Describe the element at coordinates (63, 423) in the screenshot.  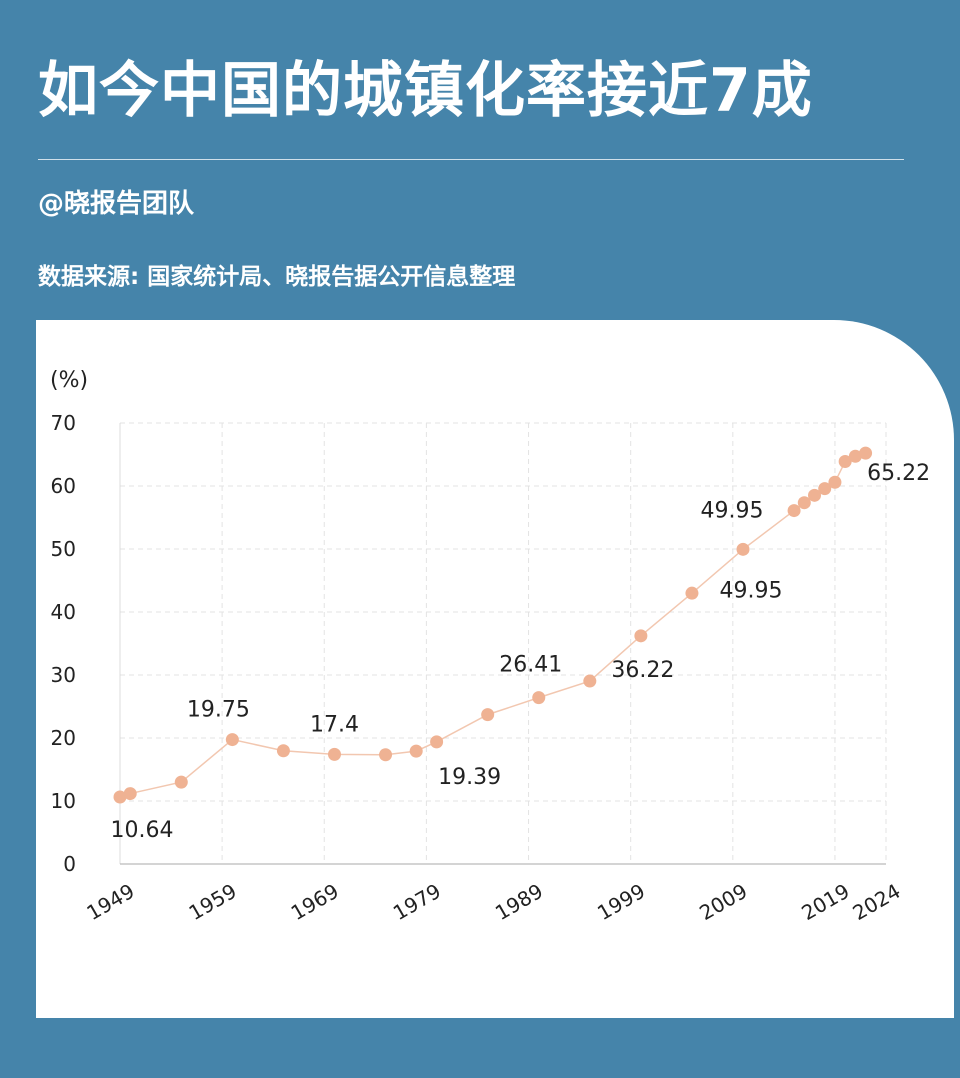
I see `y-tick-label: 70` at that location.